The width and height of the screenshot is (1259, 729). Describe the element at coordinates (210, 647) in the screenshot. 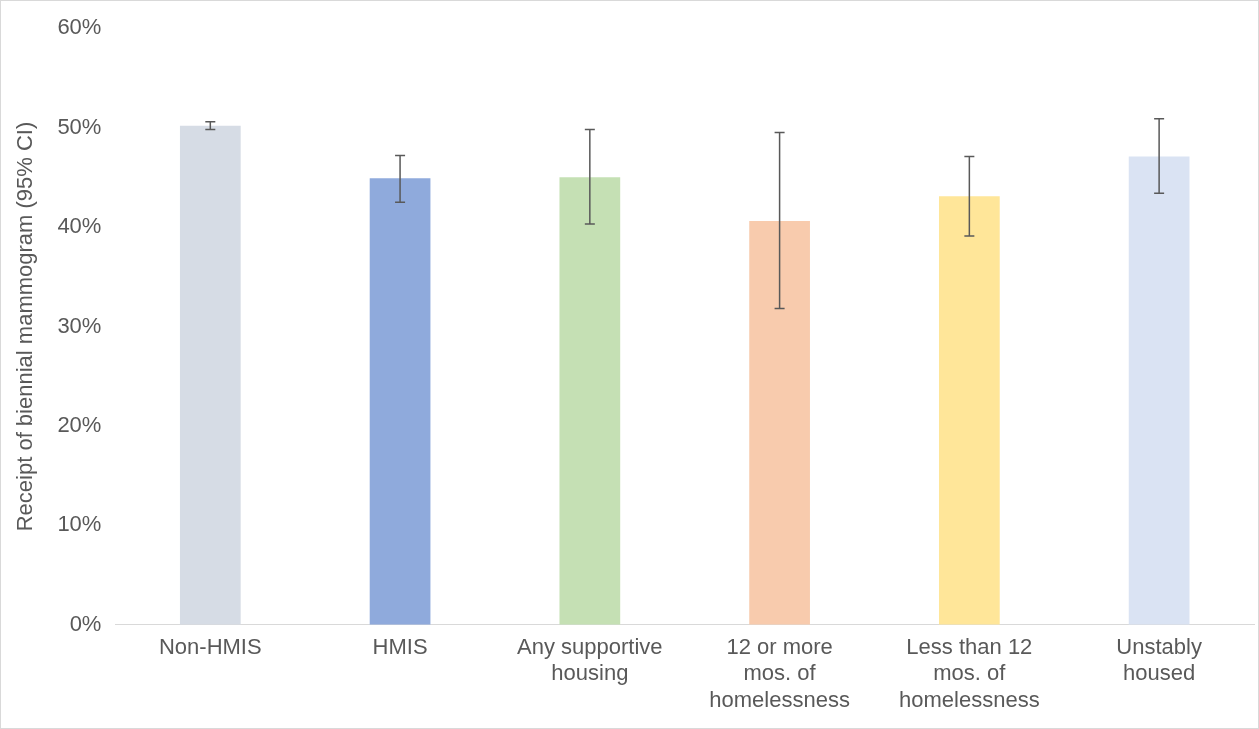

I see `x-tick-label: Non-HMIS` at that location.